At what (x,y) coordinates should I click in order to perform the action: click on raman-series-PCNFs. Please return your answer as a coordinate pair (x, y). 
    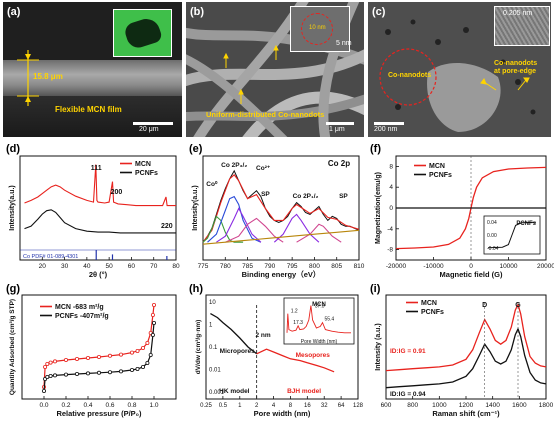
    Looking at the image, I should click on (466, 358).